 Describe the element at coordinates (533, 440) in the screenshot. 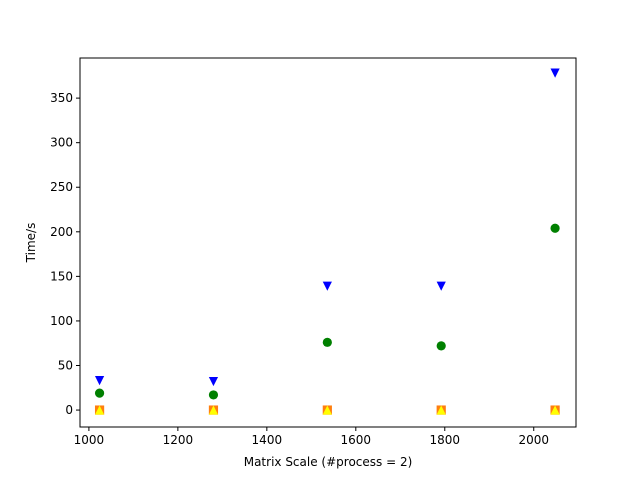

I see `x-tick-label: 2000` at that location.